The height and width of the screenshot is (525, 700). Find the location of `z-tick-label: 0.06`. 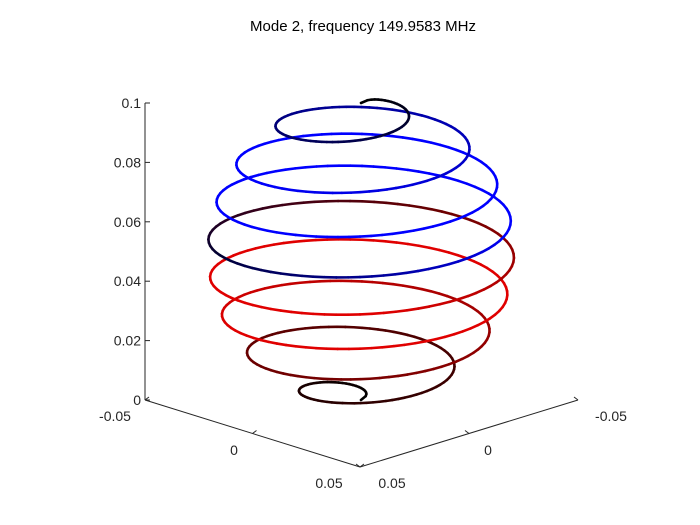

z-tick-label: 0.06 is located at coordinates (127, 222).